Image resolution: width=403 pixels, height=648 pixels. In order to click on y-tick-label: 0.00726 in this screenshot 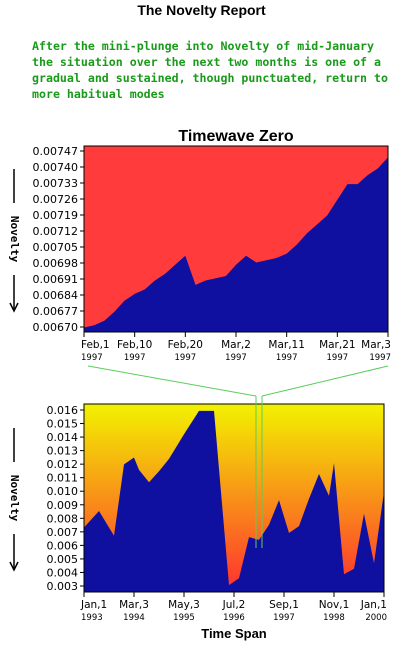, I will do `click(56, 199)`.